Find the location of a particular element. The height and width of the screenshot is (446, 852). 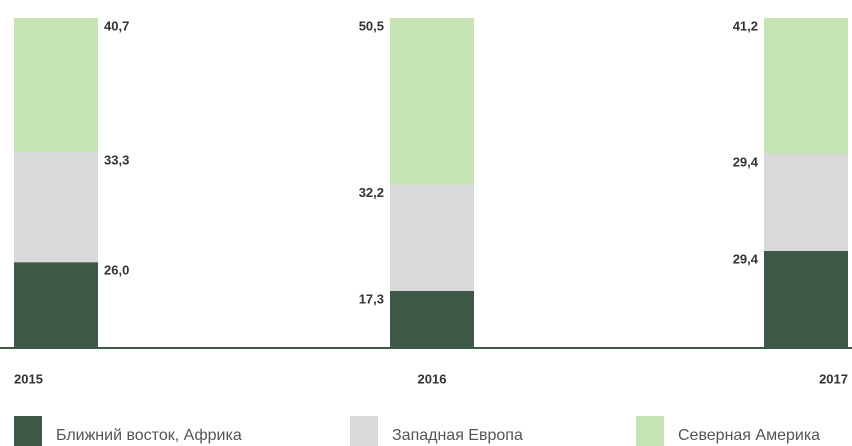

value-label: 26,0 is located at coordinates (116, 270).